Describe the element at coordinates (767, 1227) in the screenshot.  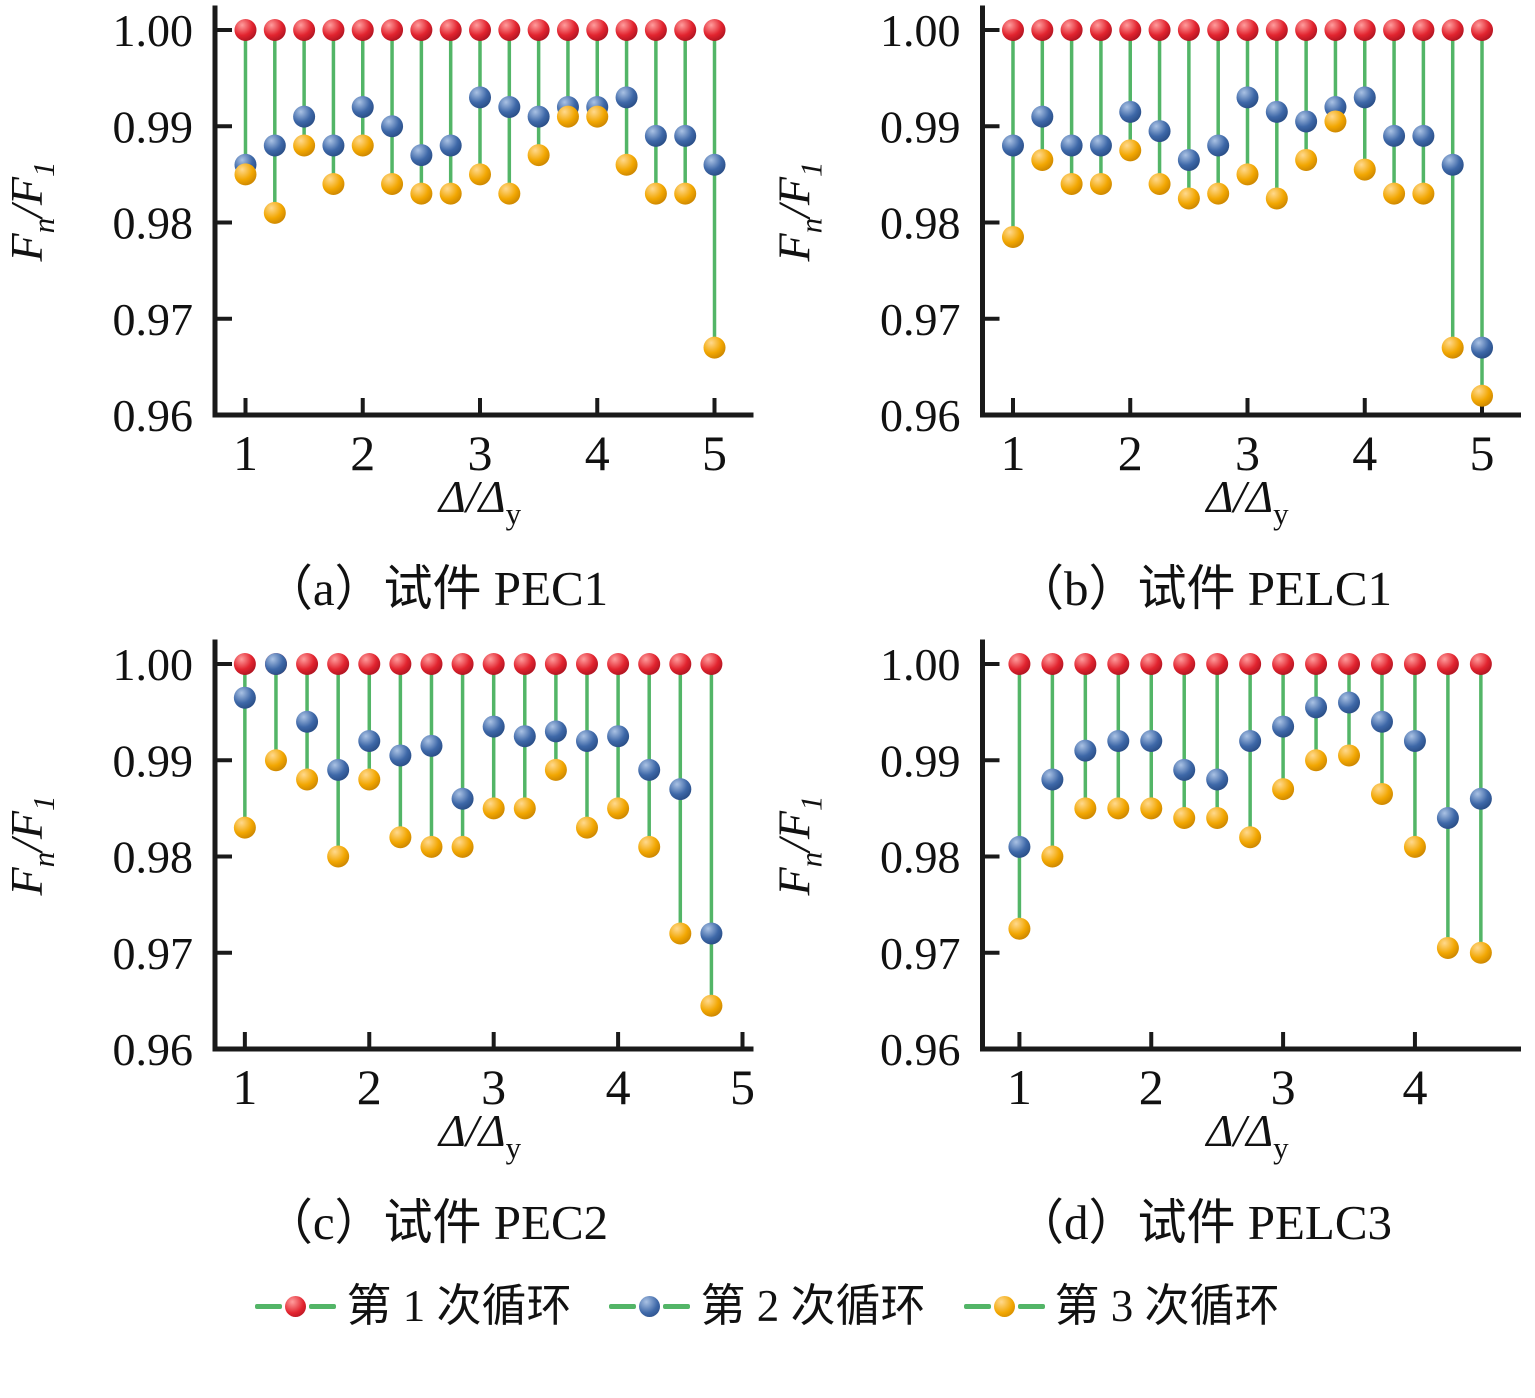
I see `caption-row-bottom: （c）试件 PEC2 （d）试件 PELC3` at that location.